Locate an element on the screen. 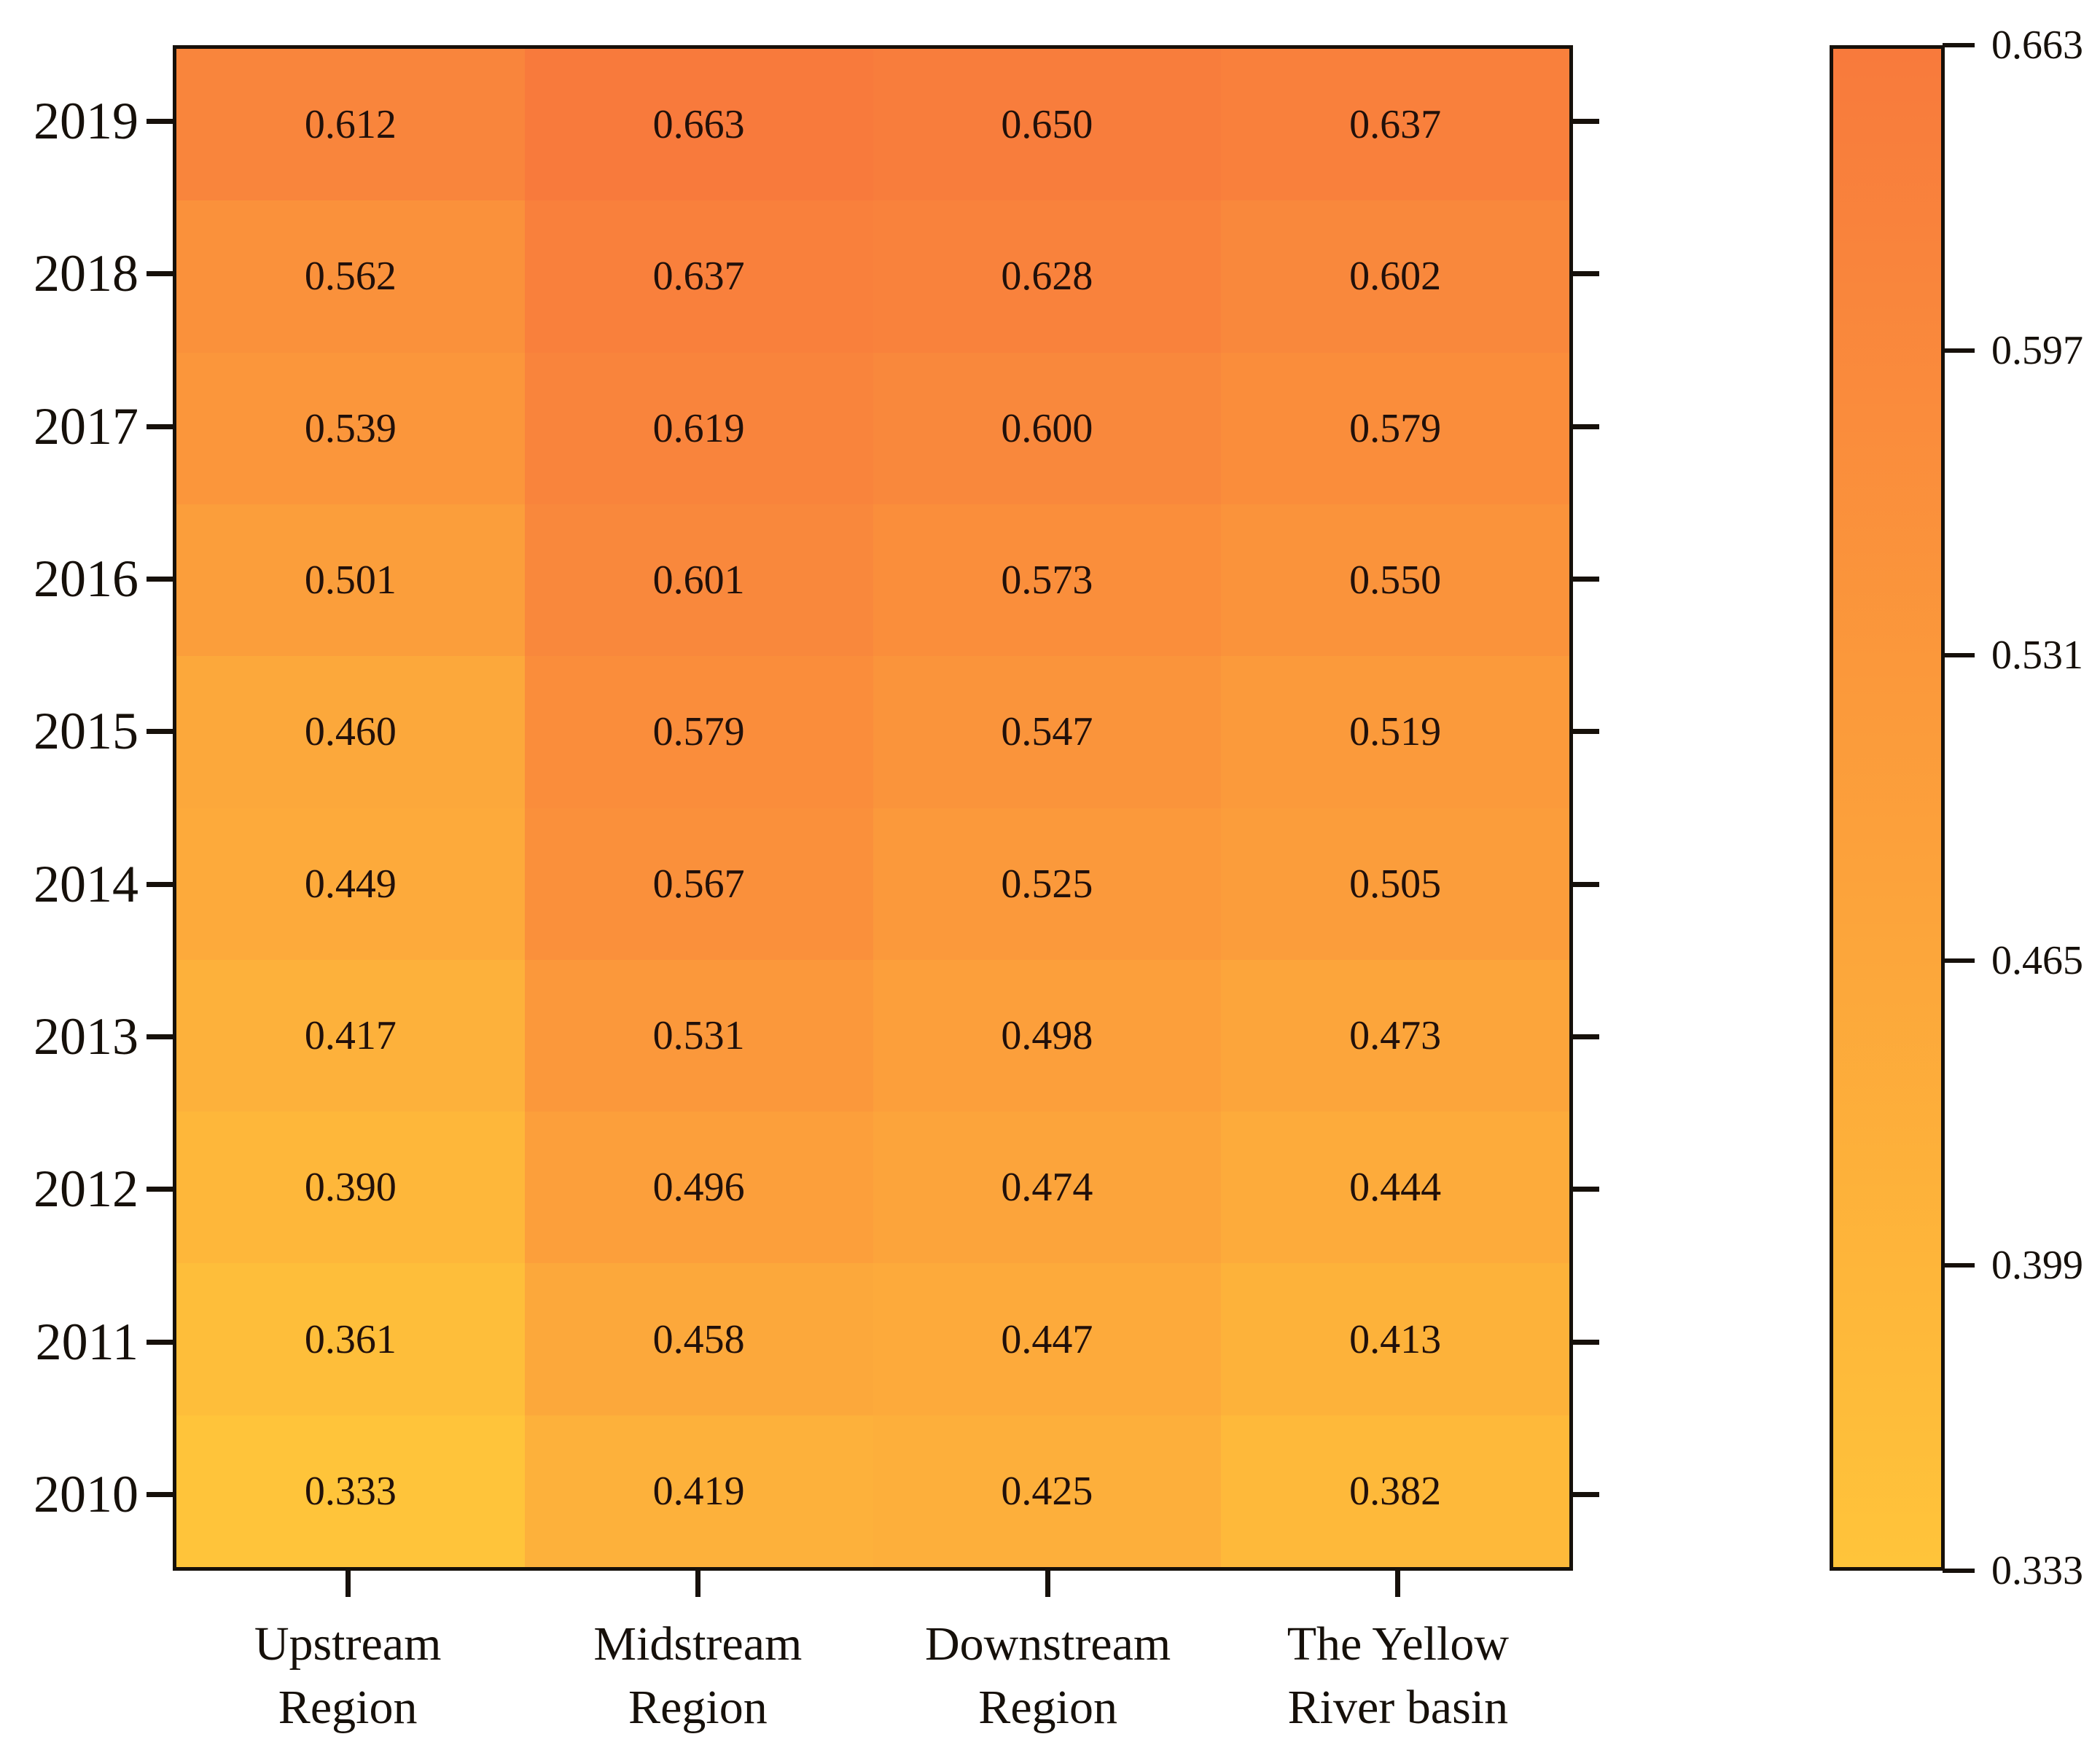 This screenshot has height=1742, width=2100. heatmap-cell: 0.550 is located at coordinates (1395, 580).